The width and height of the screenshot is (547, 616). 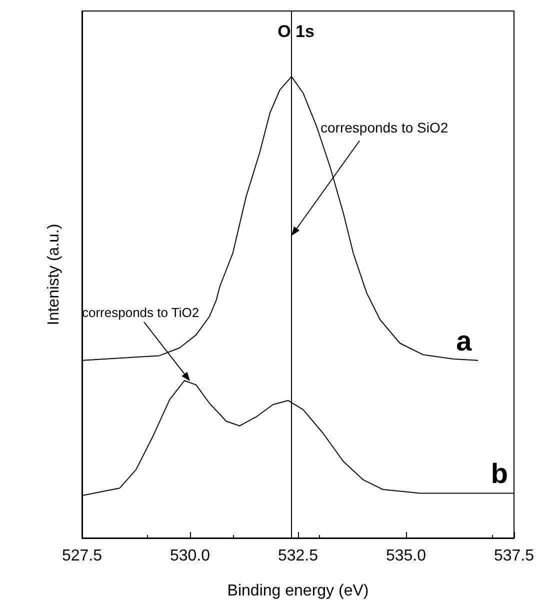 What do you see at coordinates (141, 312) in the screenshot?
I see `annotation: corresponds to TiO2` at bounding box center [141, 312].